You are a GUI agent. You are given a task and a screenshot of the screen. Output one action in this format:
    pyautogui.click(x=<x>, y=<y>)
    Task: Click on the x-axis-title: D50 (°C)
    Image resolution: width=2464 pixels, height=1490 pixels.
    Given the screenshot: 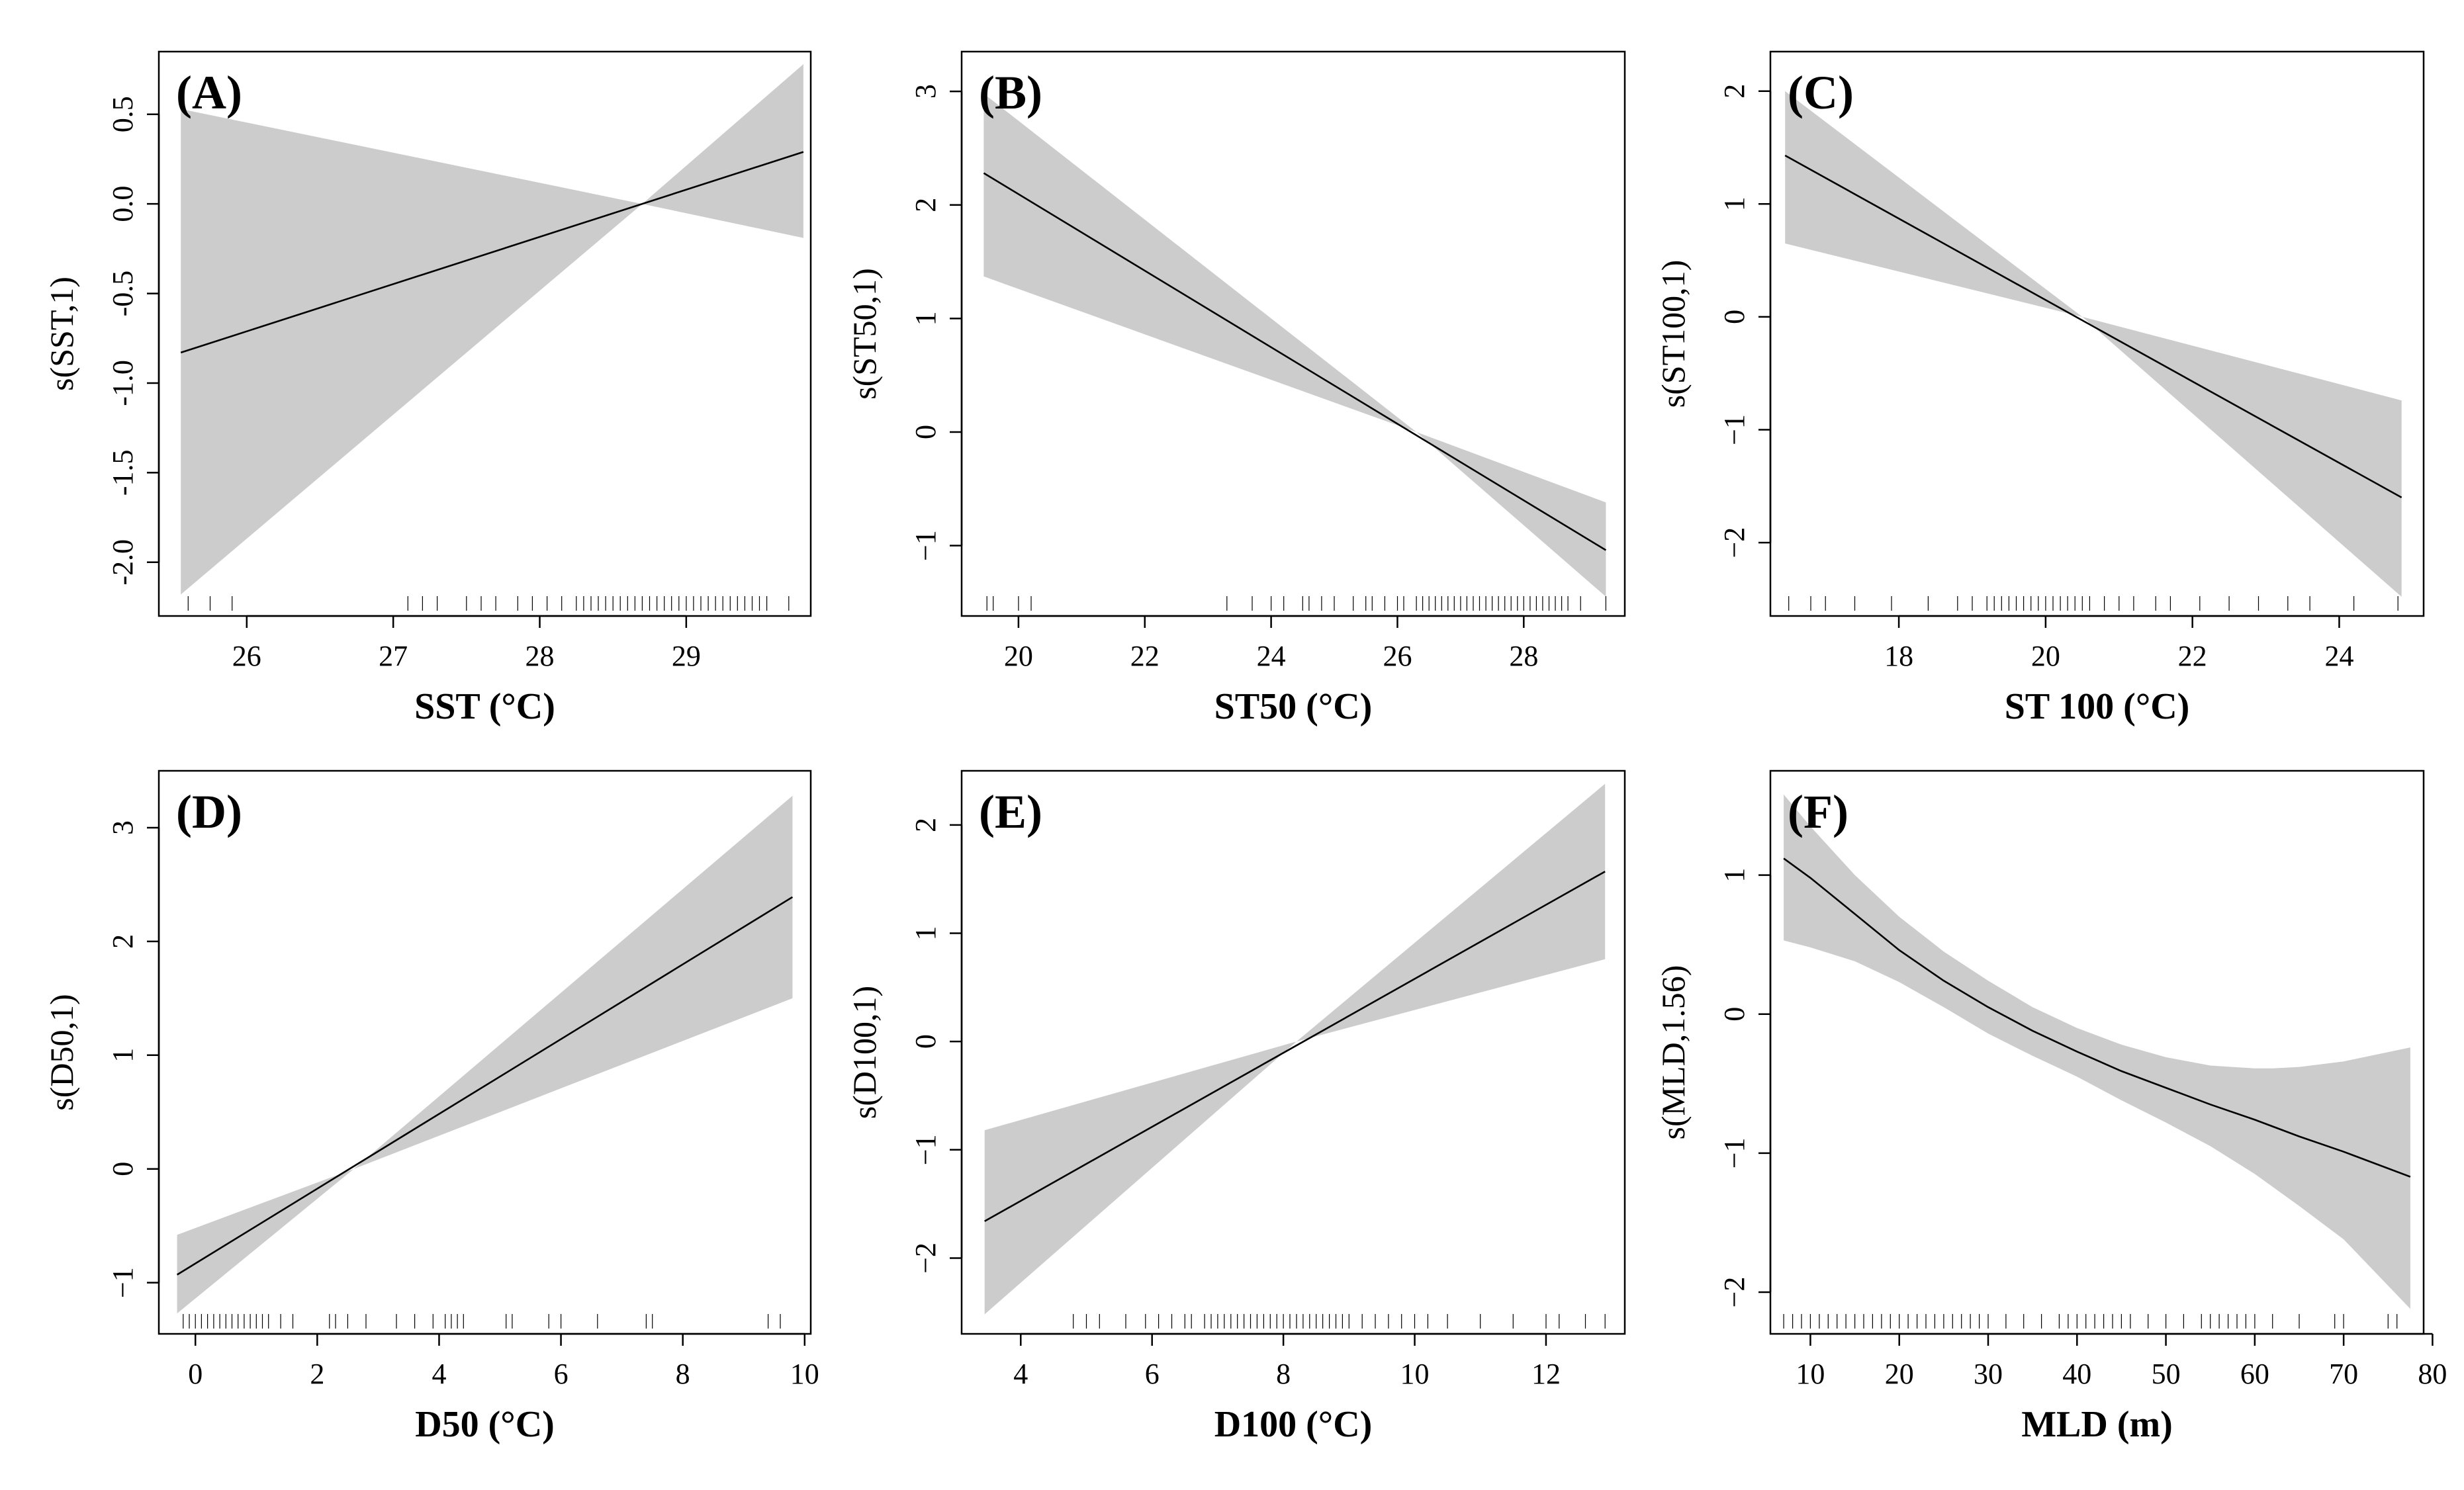 What is the action you would take?
    pyautogui.click(x=485, y=1424)
    